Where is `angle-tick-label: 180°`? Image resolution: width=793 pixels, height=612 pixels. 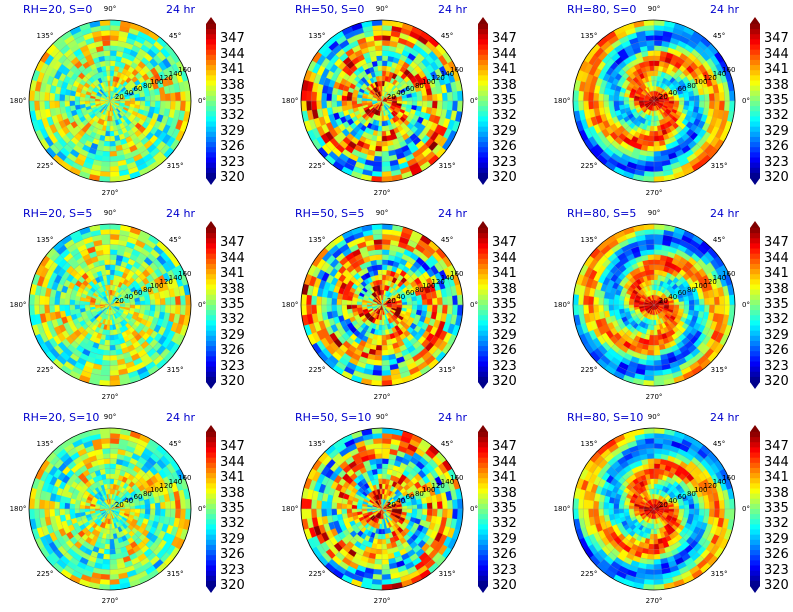 angle-tick-label: 180° is located at coordinates (18, 101).